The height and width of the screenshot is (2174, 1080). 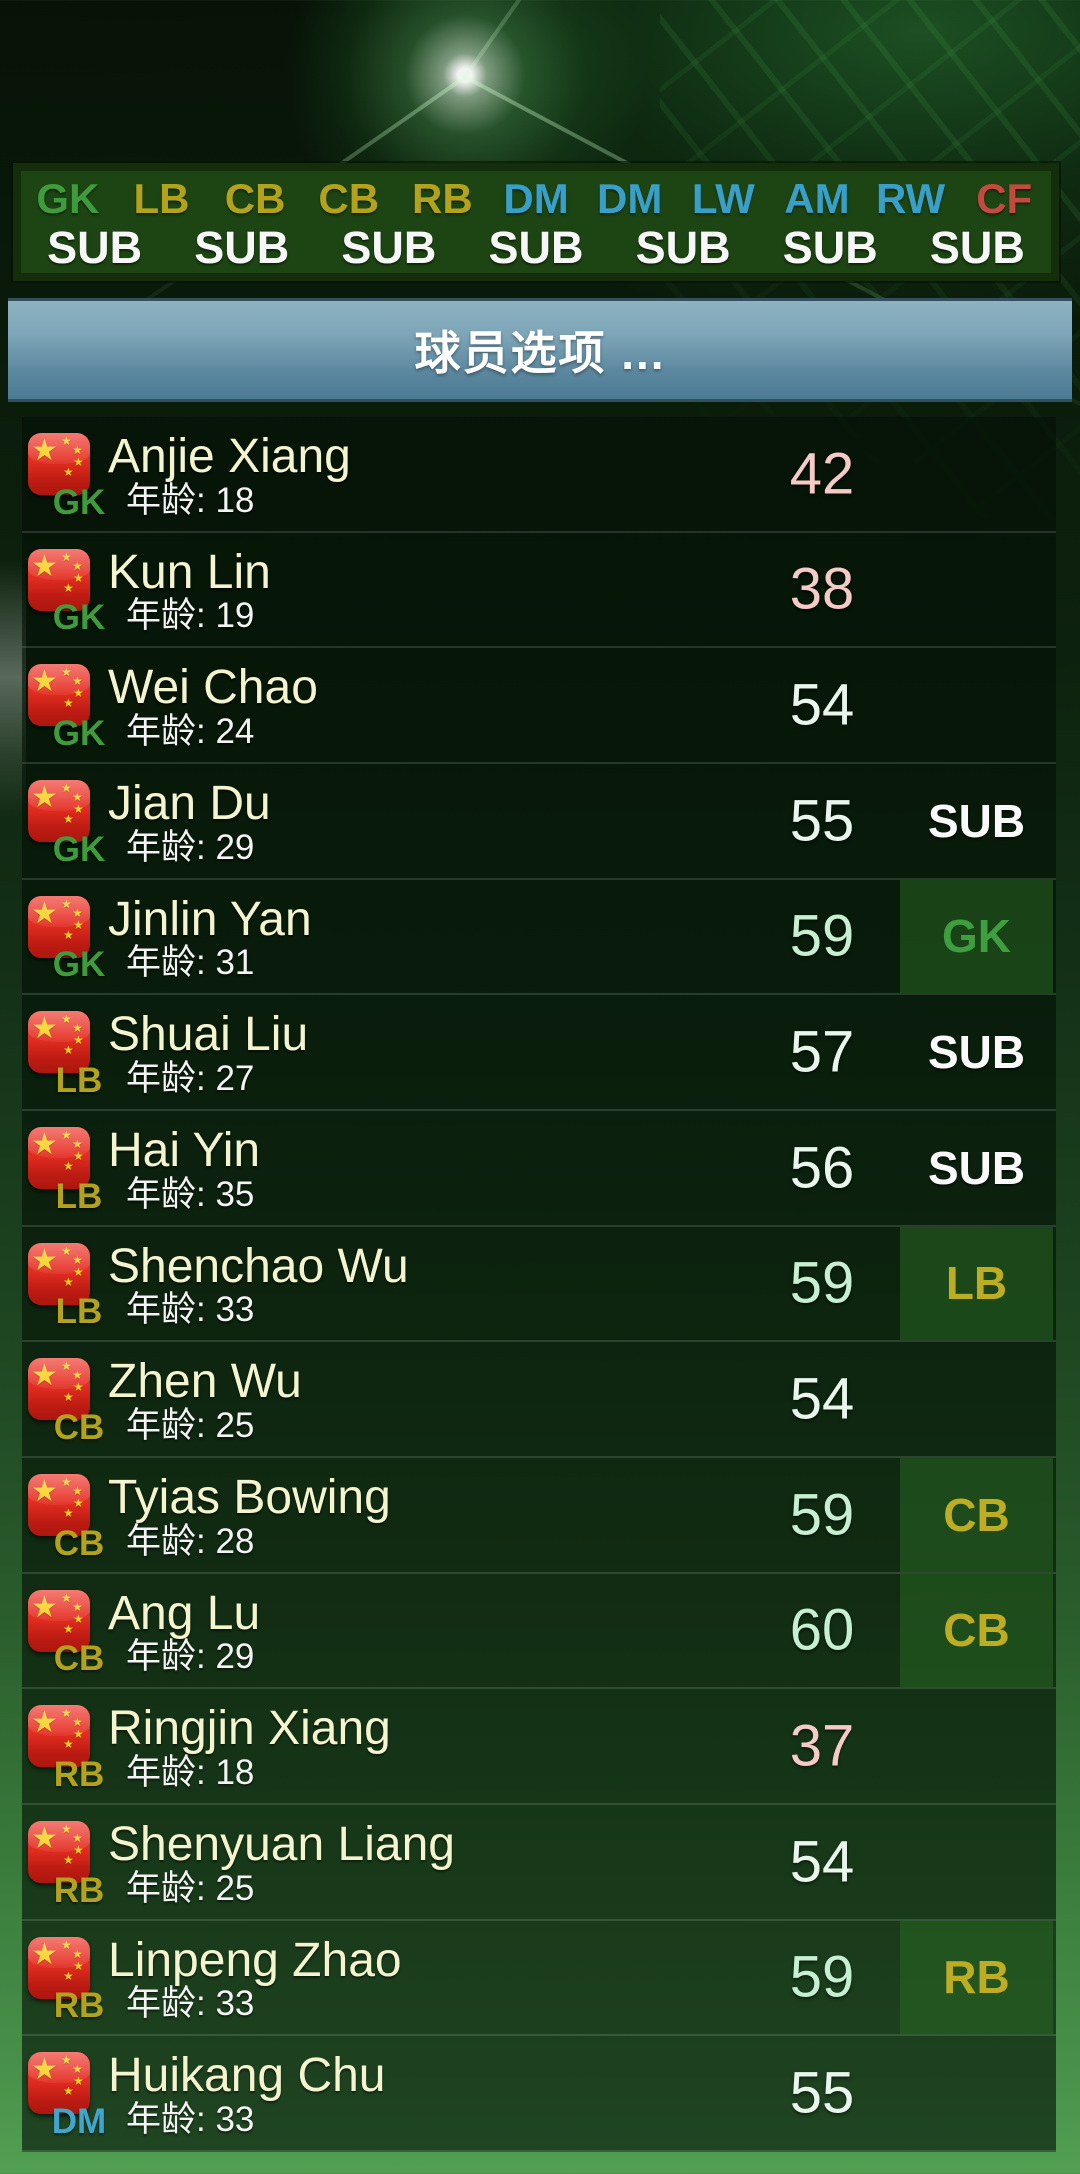 I want to click on bench-position-slot-rw: RW, so click(x=910, y=198).